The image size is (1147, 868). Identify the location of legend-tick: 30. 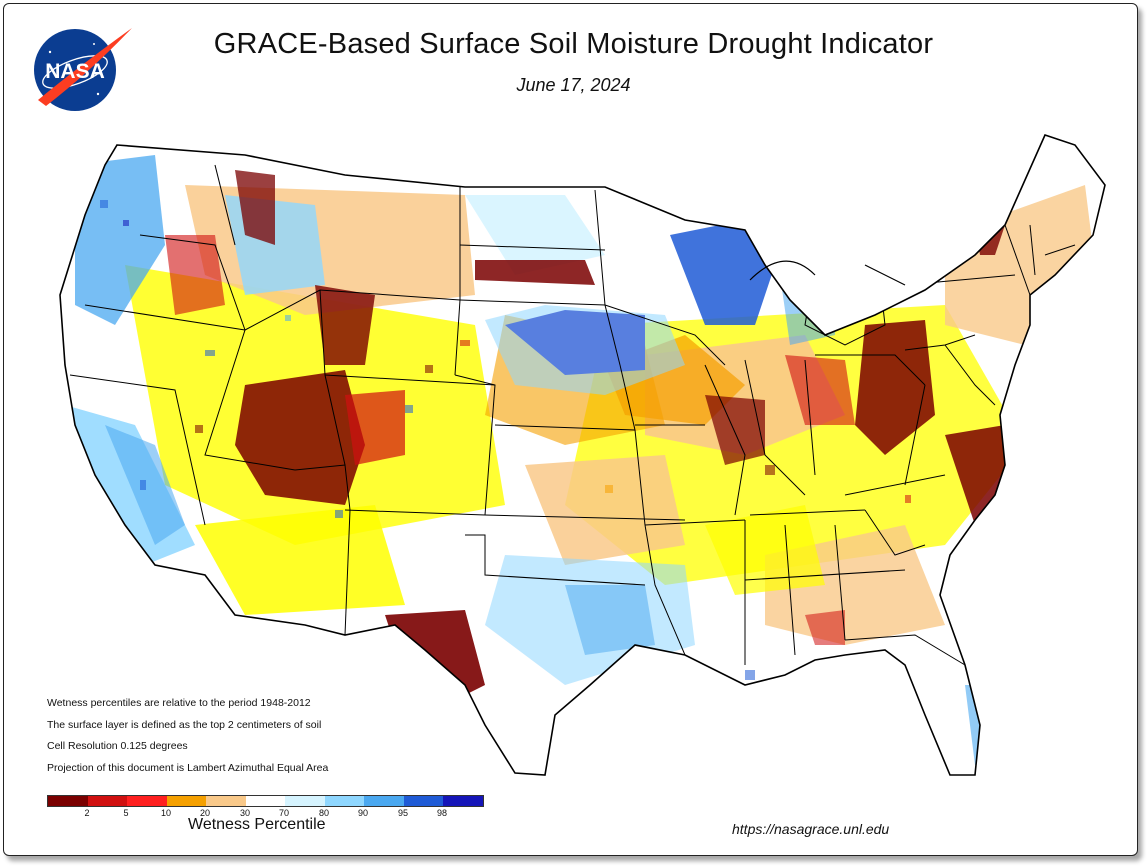
(245, 813).